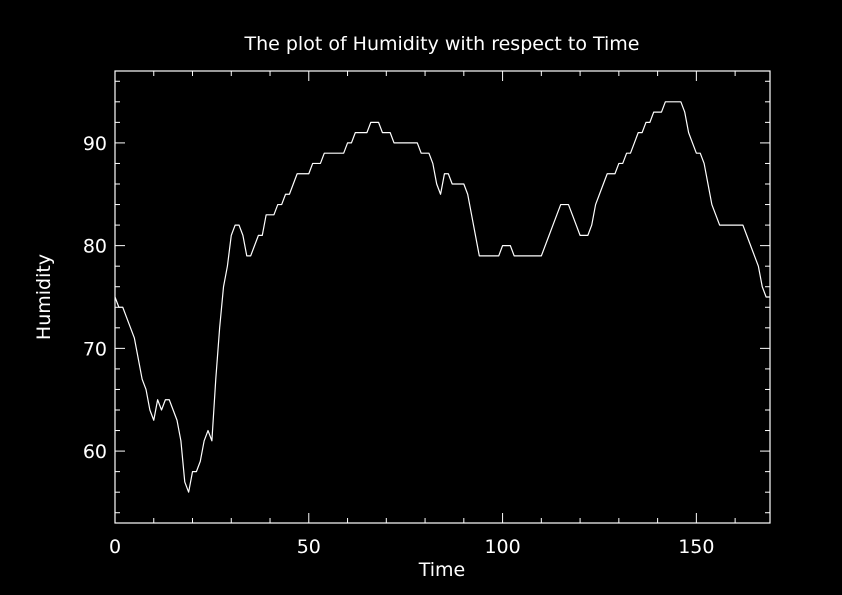 This screenshot has height=595, width=842. I want to click on y-tick-label: 90, so click(95, 144).